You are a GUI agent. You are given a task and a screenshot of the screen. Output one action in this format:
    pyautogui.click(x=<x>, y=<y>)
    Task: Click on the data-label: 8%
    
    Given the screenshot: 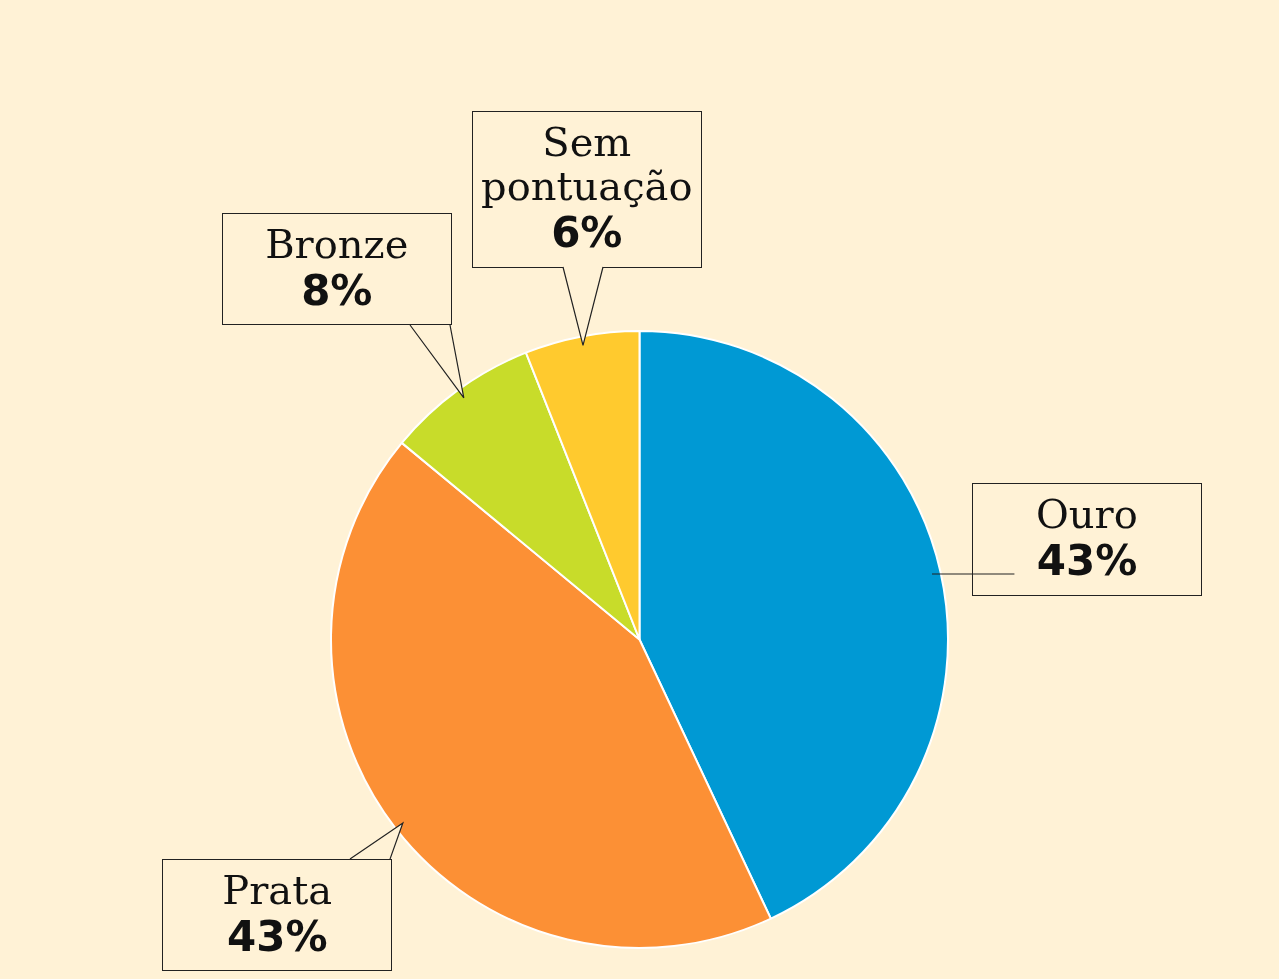 What is the action you would take?
    pyautogui.click(x=337, y=290)
    